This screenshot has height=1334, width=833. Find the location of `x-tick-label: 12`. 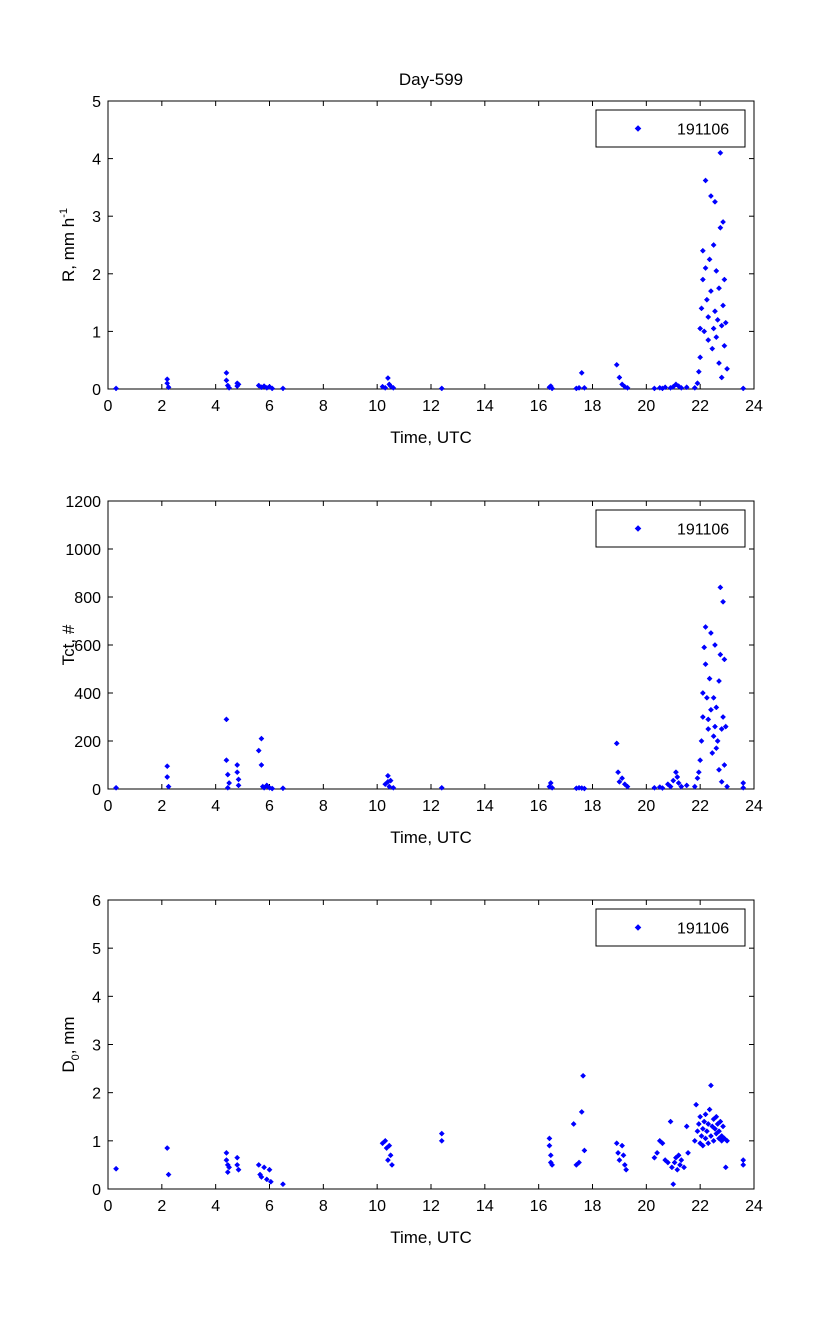

x-tick-label: 12 is located at coordinates (431, 806).